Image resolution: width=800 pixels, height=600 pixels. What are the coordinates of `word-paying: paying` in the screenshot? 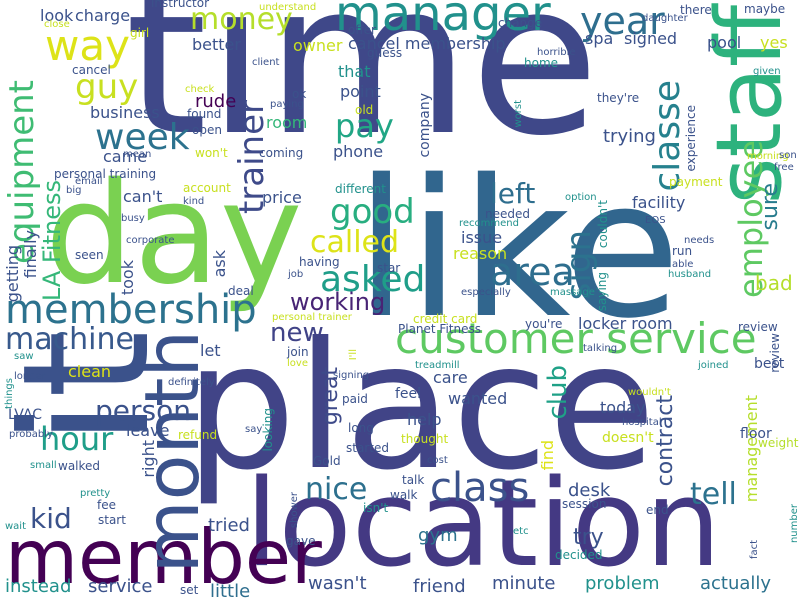 It's located at (287, 104).